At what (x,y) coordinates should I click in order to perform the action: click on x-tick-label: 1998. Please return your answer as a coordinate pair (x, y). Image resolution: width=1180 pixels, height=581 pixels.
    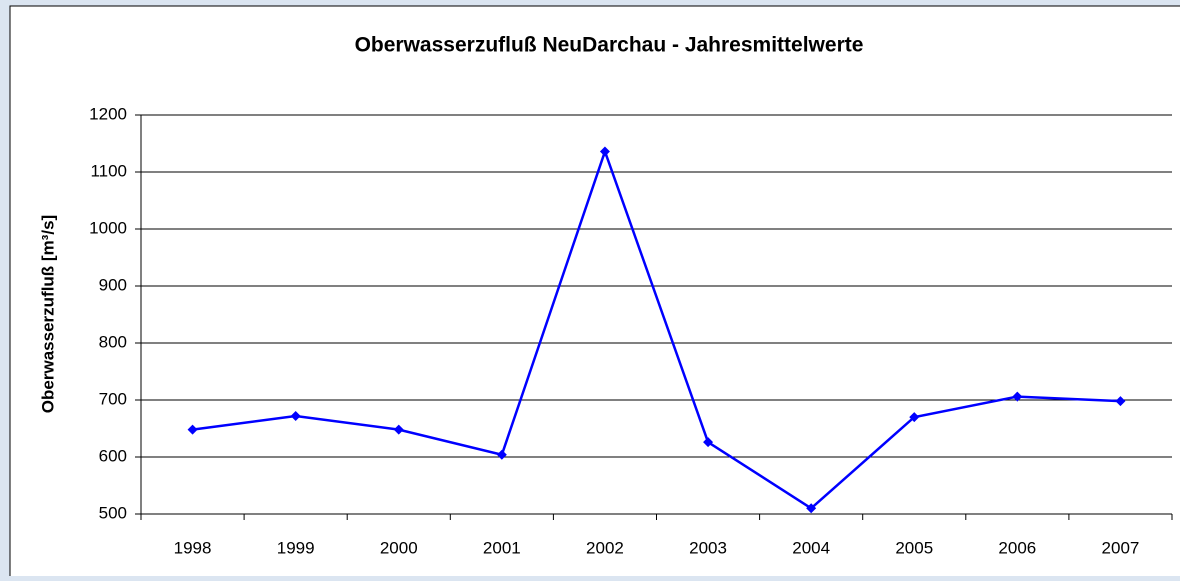
    Looking at the image, I should click on (193, 547).